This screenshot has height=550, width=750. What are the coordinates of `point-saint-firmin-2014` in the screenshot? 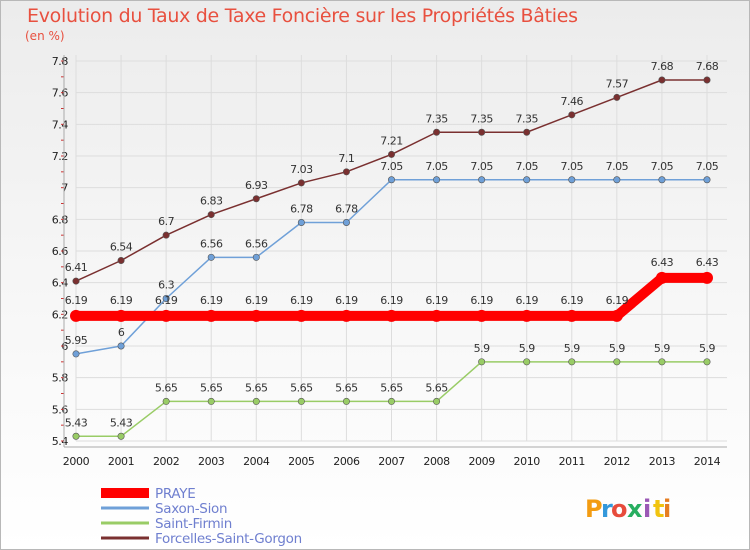 It's located at (707, 362).